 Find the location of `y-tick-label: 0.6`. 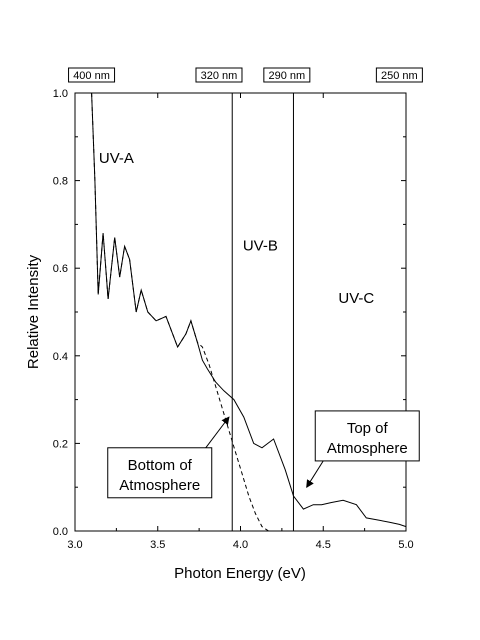

y-tick-label: 0.6 is located at coordinates (60, 269).